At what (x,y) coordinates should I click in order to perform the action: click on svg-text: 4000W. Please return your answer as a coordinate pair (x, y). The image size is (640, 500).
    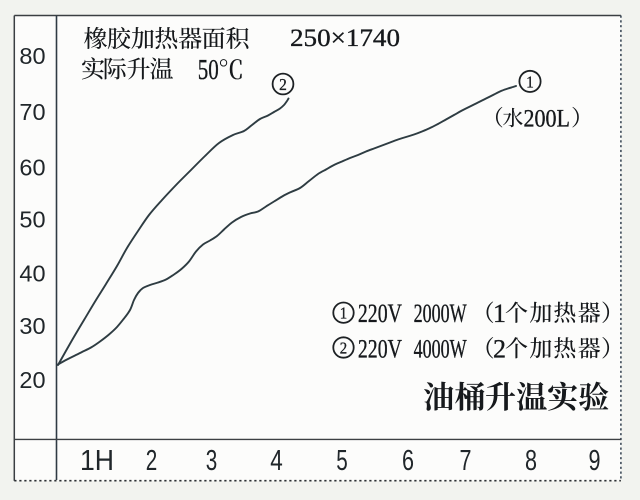
    Looking at the image, I should click on (440, 349).